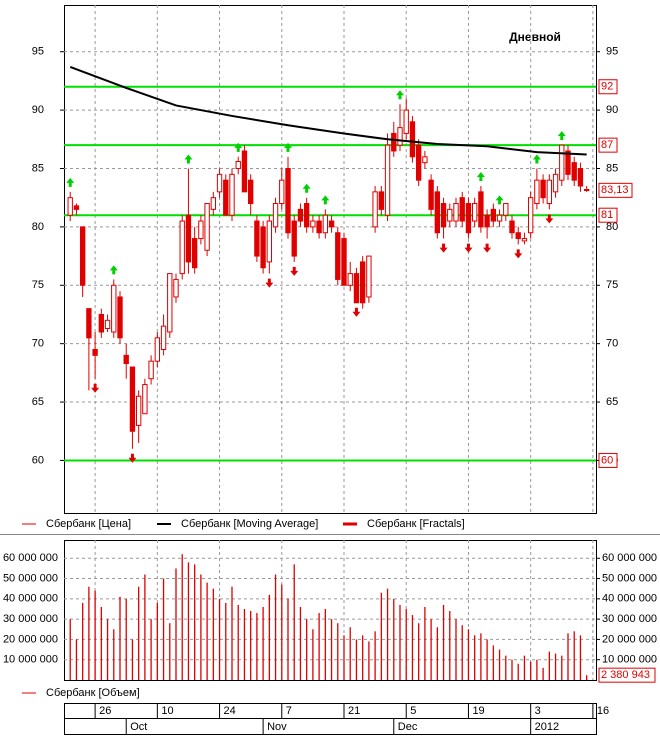 The width and height of the screenshot is (660, 737). Describe the element at coordinates (93, 693) in the screenshot. I see `legend-label: Сбербанк [Объем]` at that location.